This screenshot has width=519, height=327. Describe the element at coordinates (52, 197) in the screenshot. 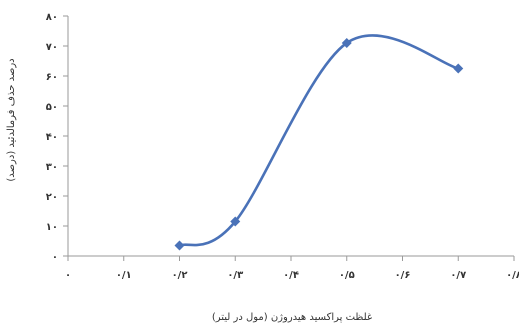

I see `y-tick-label: ۲۰` at that location.